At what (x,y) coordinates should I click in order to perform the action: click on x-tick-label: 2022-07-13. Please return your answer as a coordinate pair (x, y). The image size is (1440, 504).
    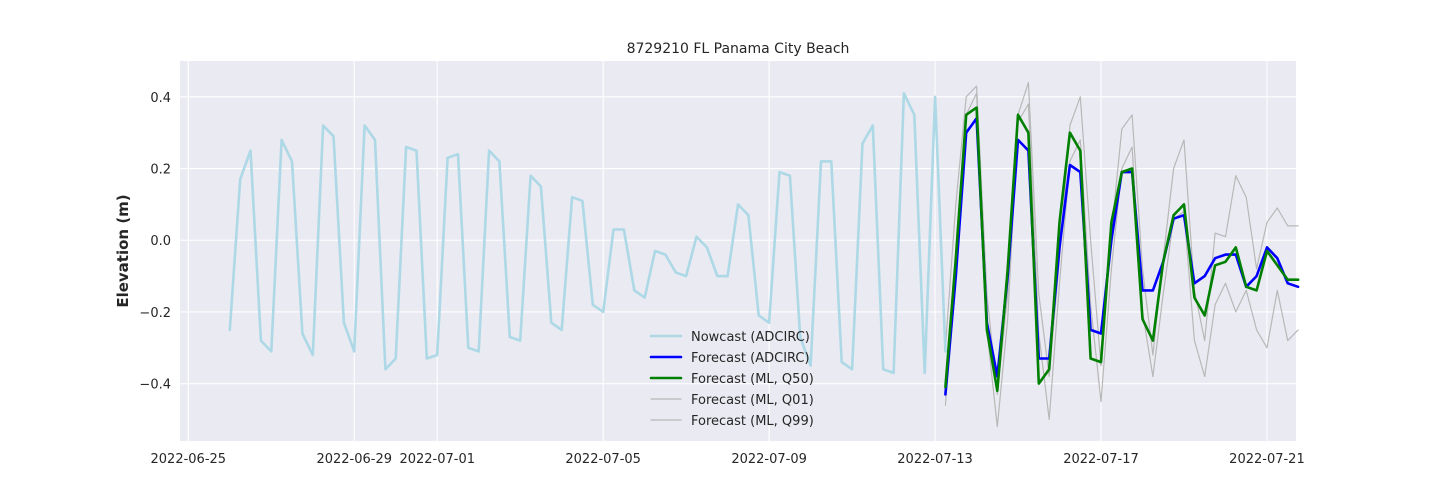
    Looking at the image, I should click on (935, 459).